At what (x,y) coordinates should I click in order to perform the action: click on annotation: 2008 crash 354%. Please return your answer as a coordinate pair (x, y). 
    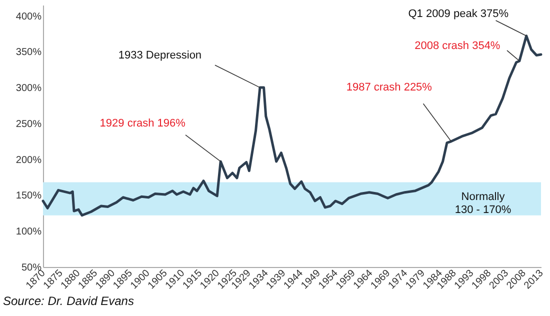
    Looking at the image, I should click on (457, 46).